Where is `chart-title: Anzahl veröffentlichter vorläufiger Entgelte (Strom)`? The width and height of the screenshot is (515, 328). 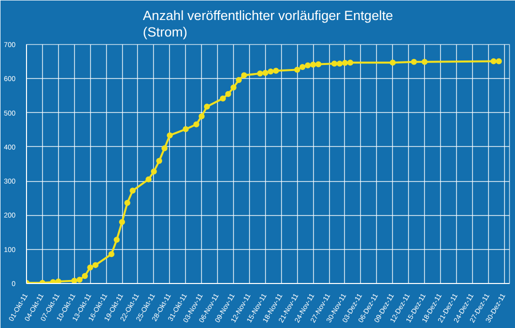 chart-title: Anzahl veröffentlichter vorläufiger Entgelte (Strom) is located at coordinates (268, 24).